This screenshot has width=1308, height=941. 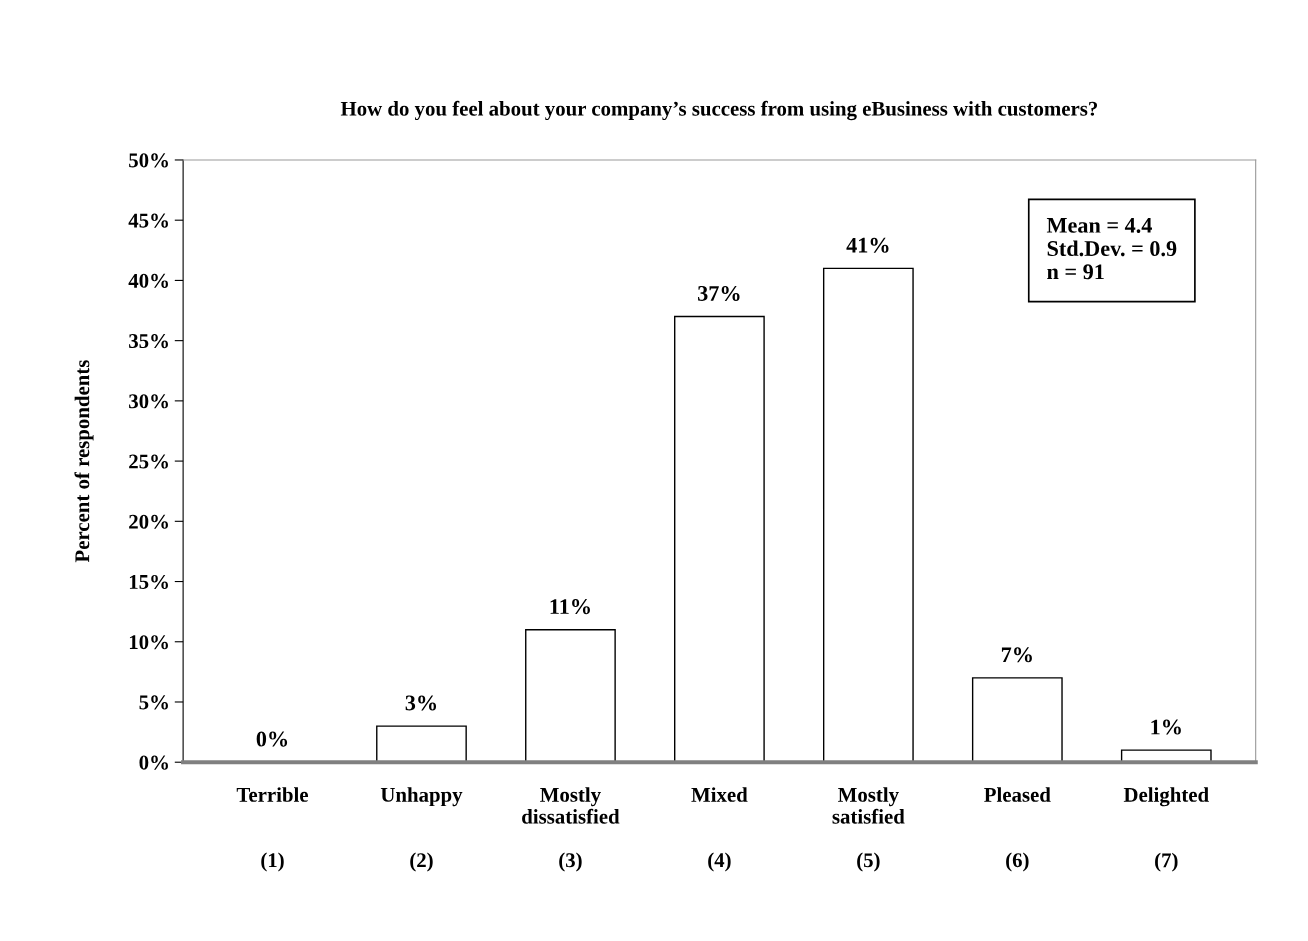 What do you see at coordinates (272, 739) in the screenshot?
I see `data-label: 0%` at bounding box center [272, 739].